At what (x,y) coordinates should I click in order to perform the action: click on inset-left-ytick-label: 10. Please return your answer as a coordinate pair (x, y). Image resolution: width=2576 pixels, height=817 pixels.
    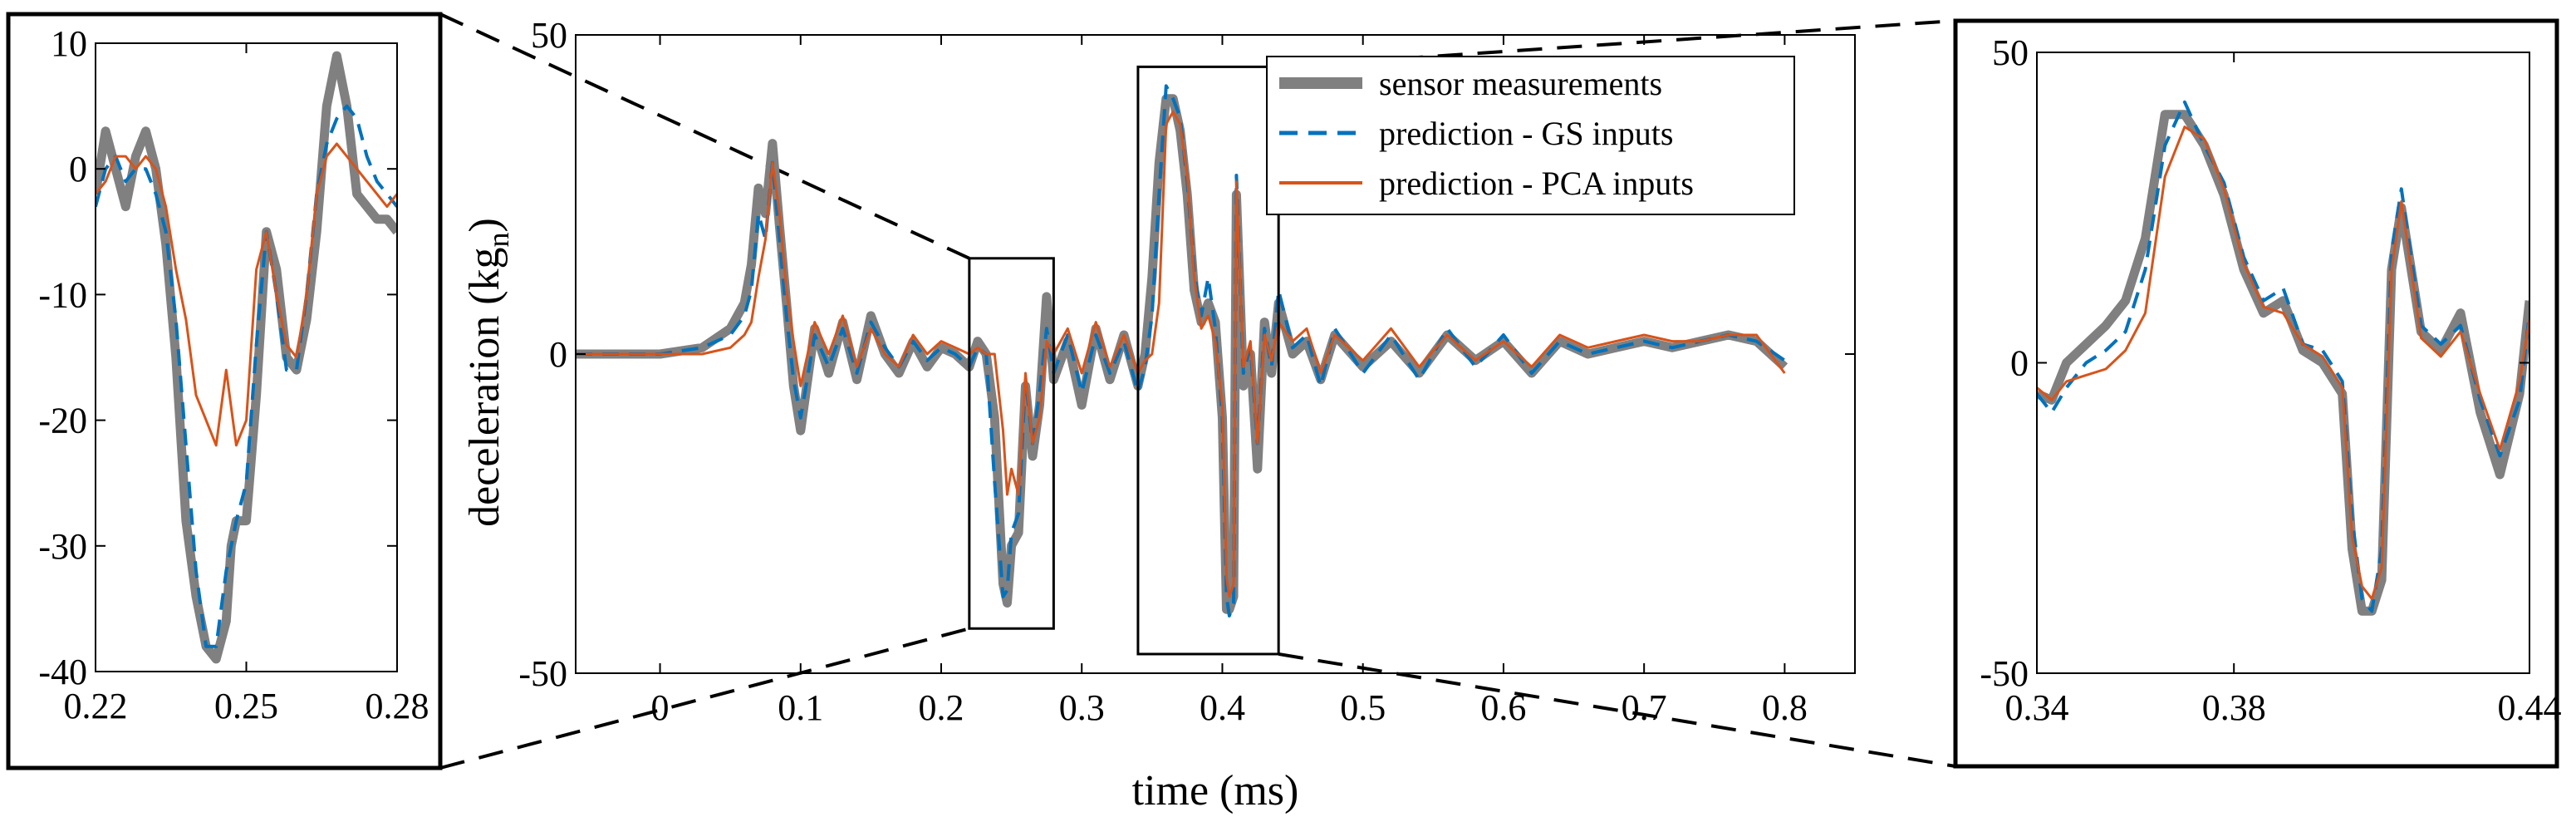
    Looking at the image, I should click on (69, 44).